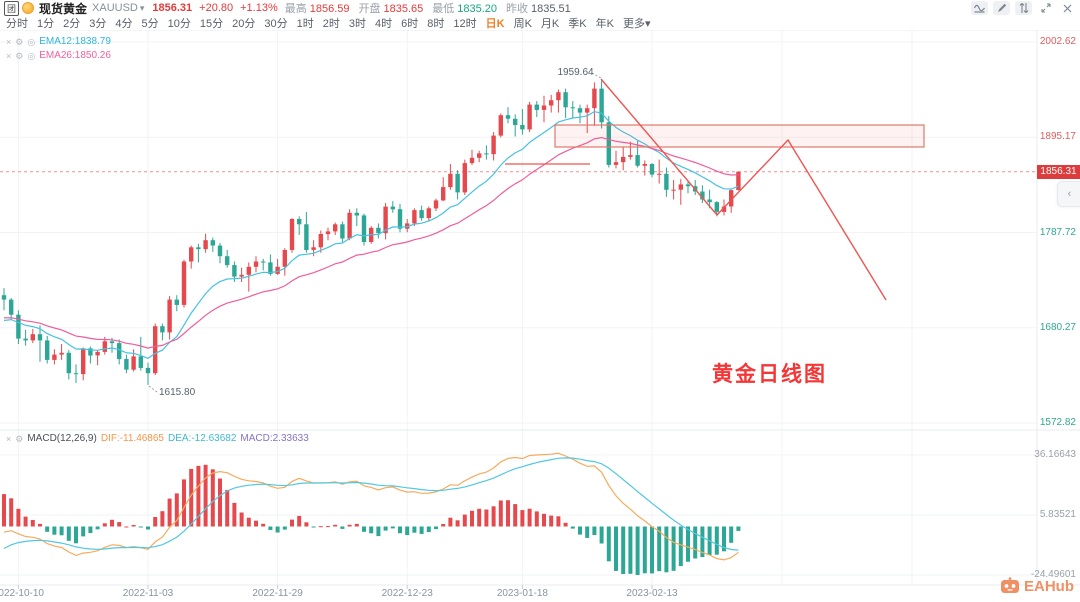 The width and height of the screenshot is (1080, 602). I want to click on chevron-left-icon: ‹, so click(1069, 193).